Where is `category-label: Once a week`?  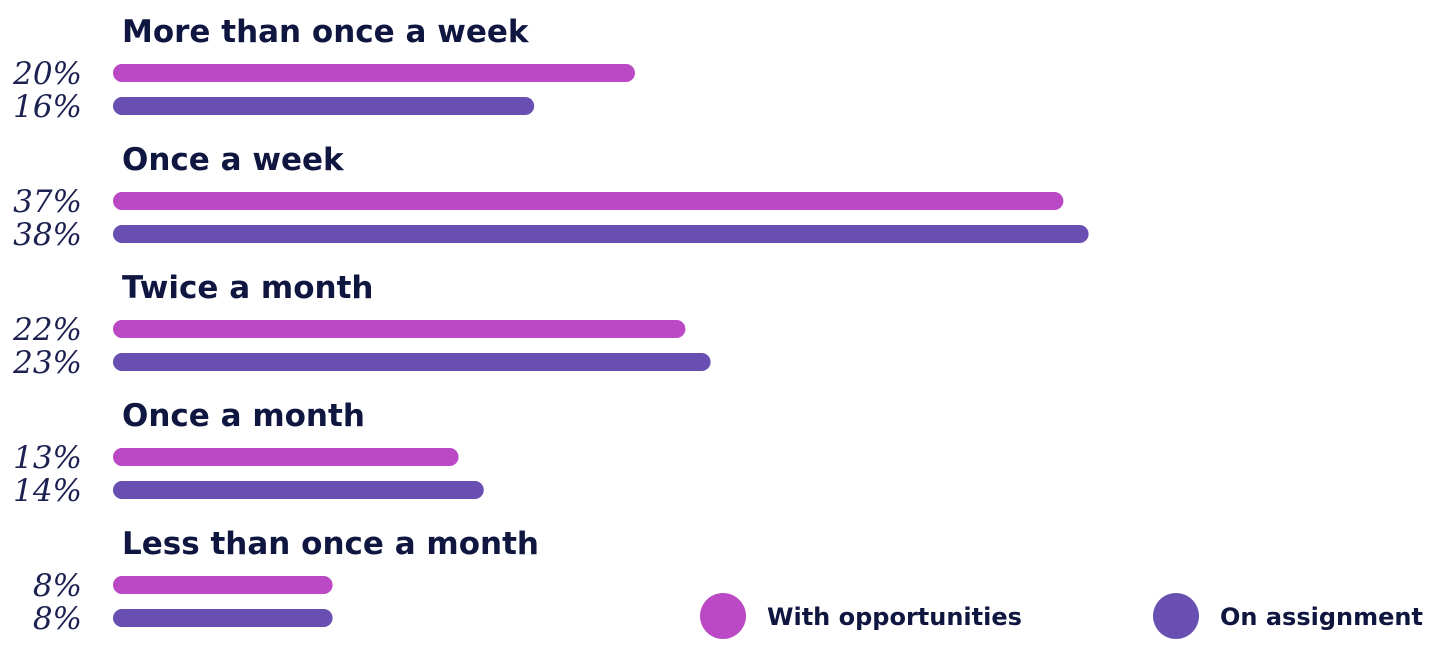
category-label: Once a week is located at coordinates (233, 160).